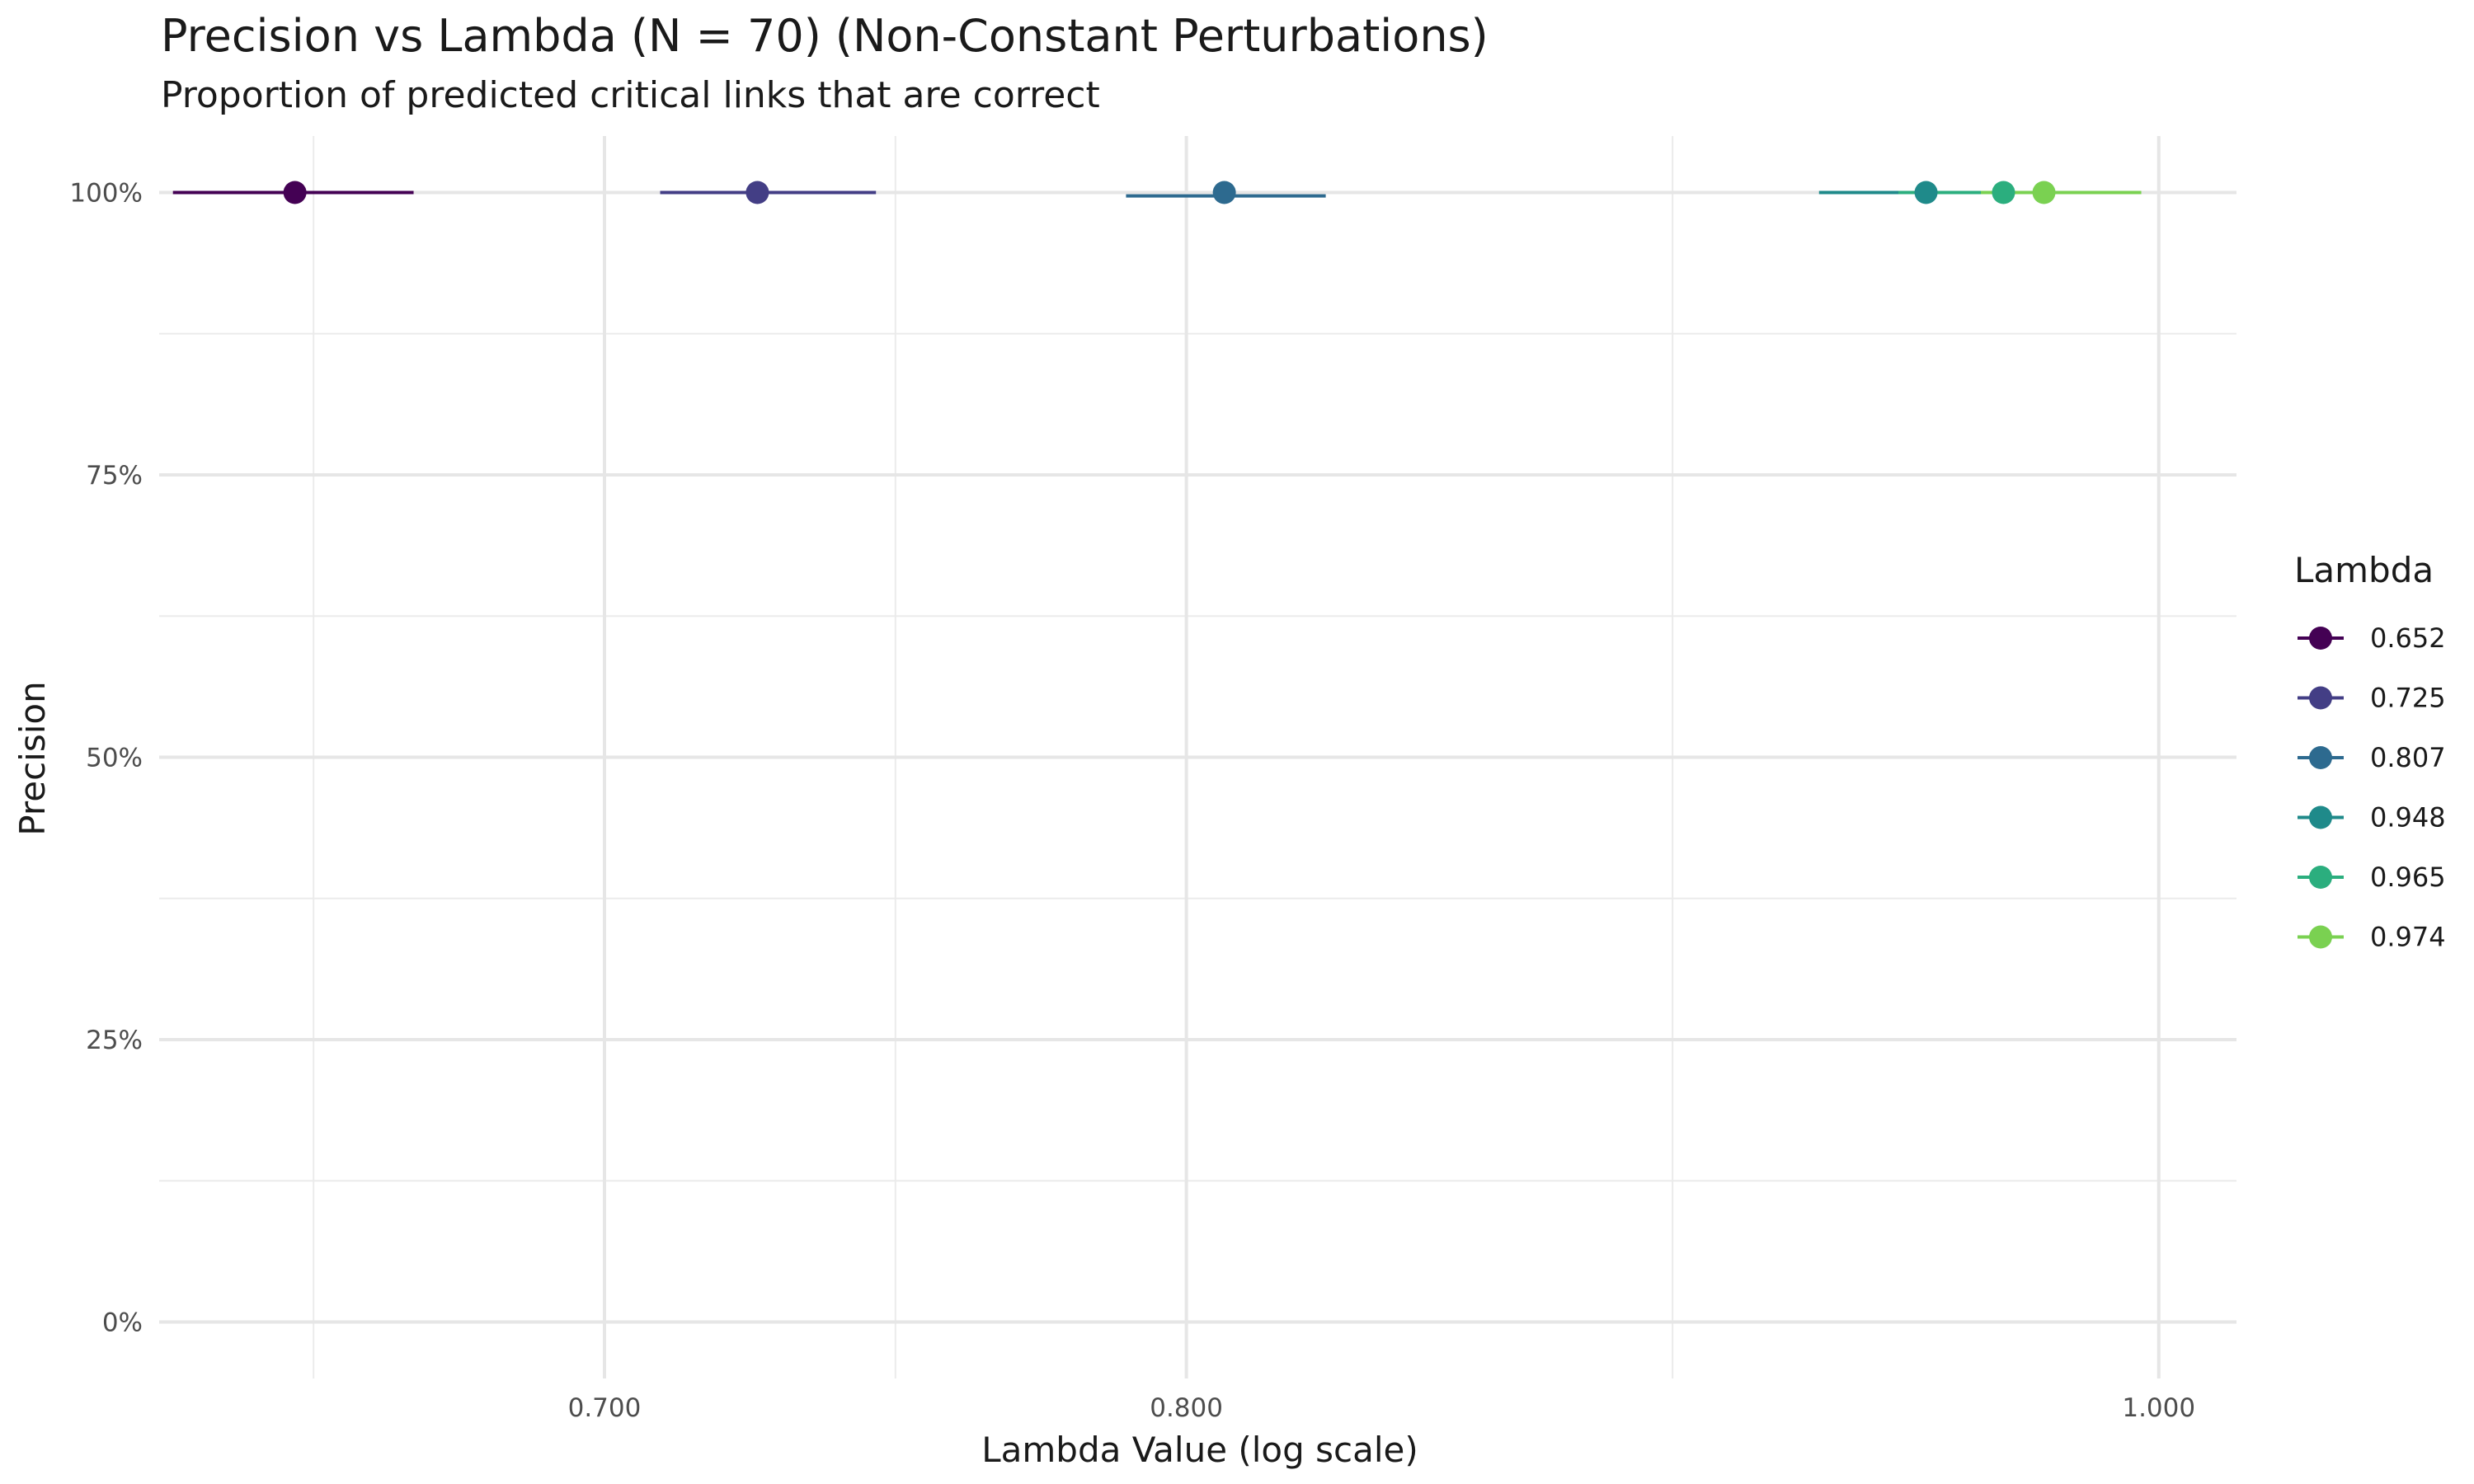  I want to click on legend-label: 0.974, so click(2408, 937).